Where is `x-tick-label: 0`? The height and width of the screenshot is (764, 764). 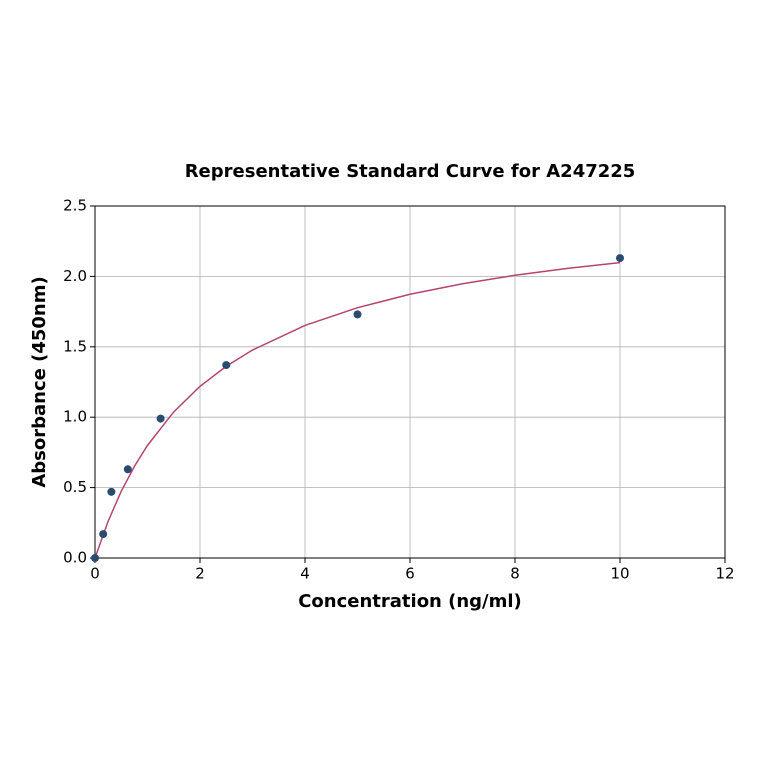
x-tick-label: 0 is located at coordinates (95, 574).